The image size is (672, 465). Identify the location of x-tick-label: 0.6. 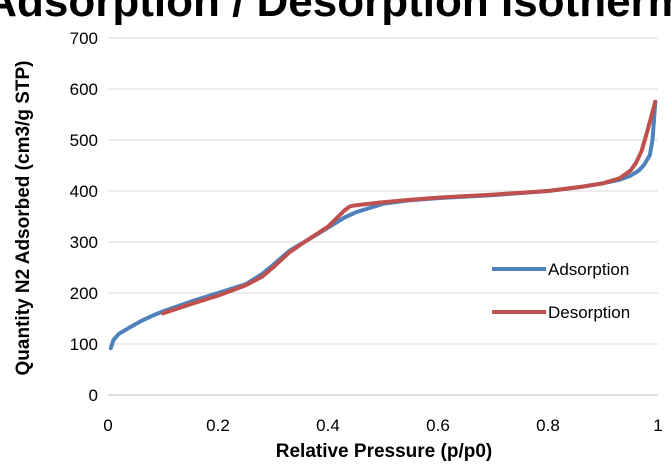
(438, 425).